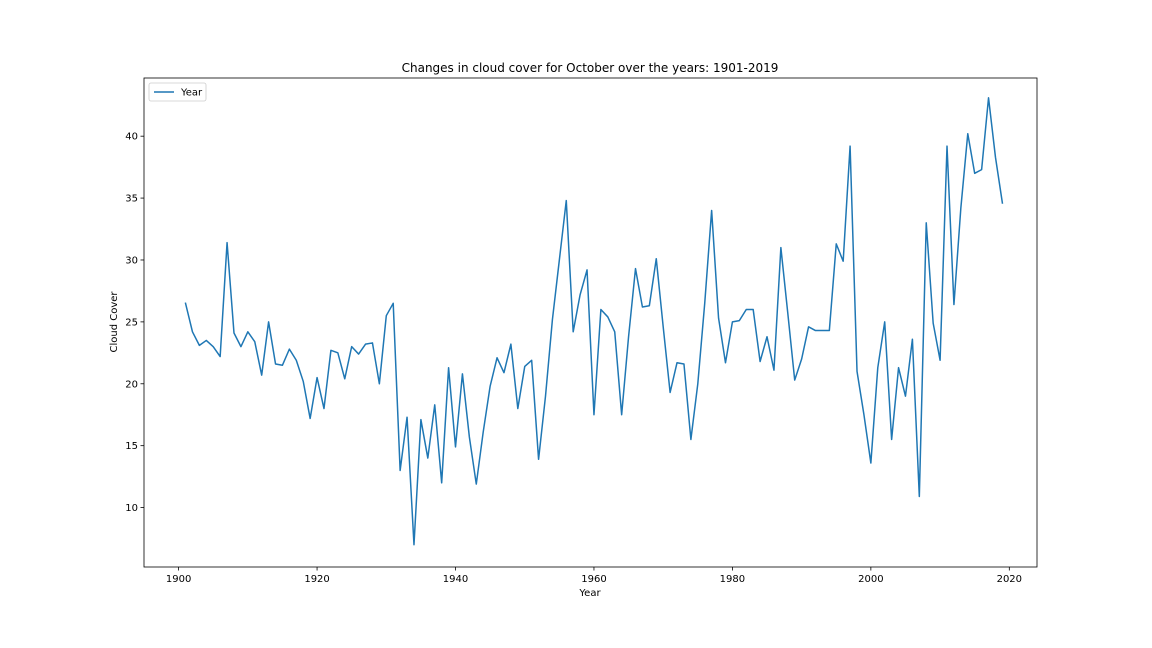  What do you see at coordinates (131, 384) in the screenshot?
I see `y-tick-label: 20` at bounding box center [131, 384].